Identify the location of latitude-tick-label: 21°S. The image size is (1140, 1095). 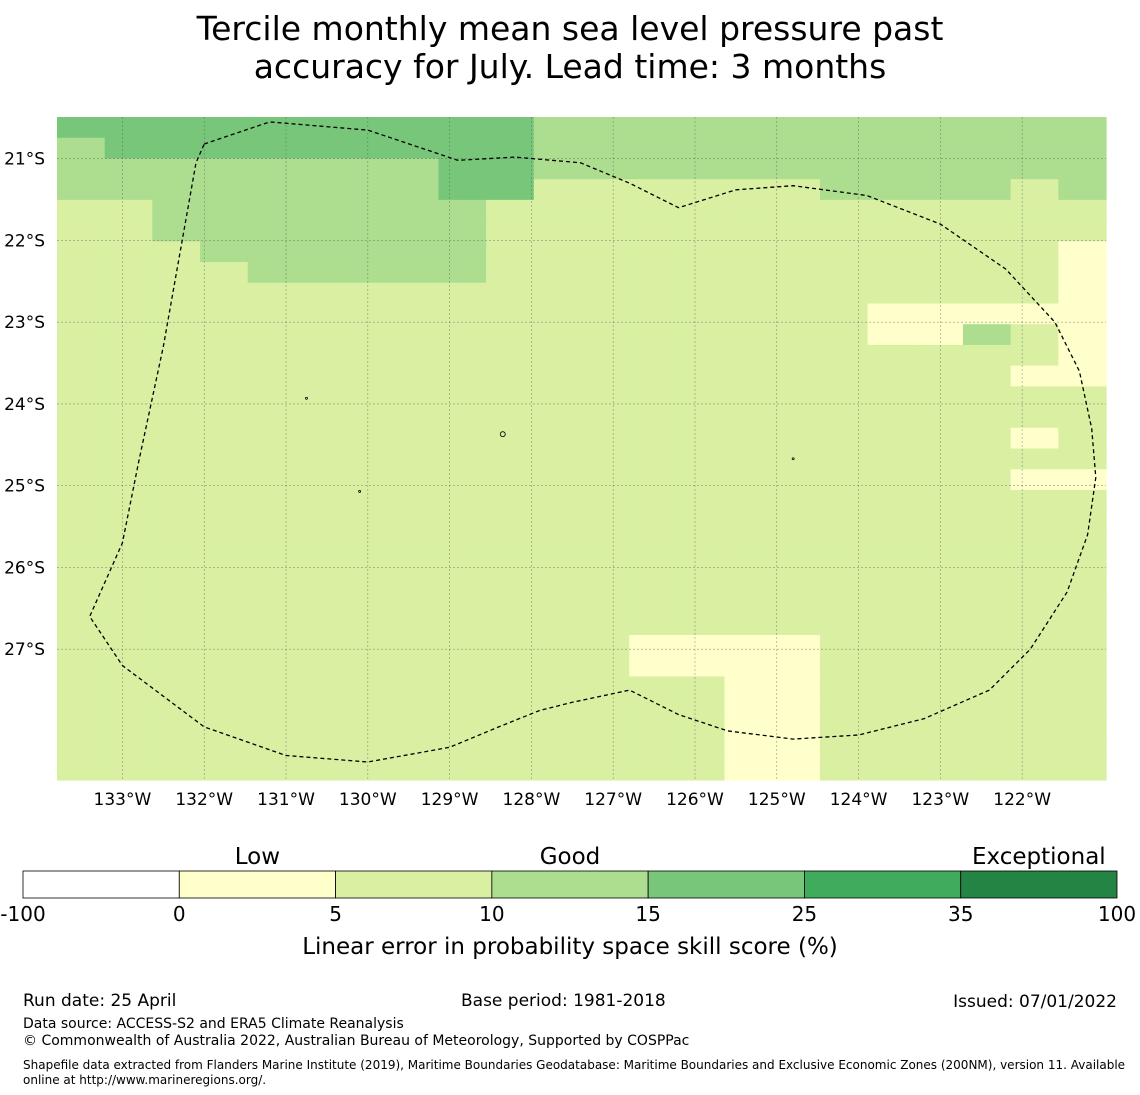
(24, 160).